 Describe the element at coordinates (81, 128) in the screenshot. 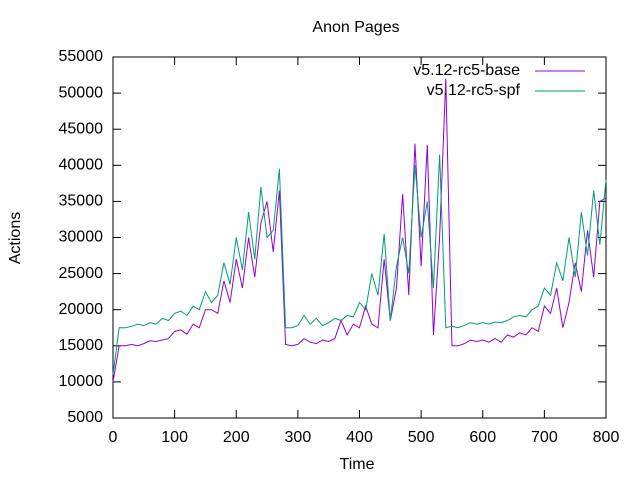

I see `y-tick-label: 45000` at that location.